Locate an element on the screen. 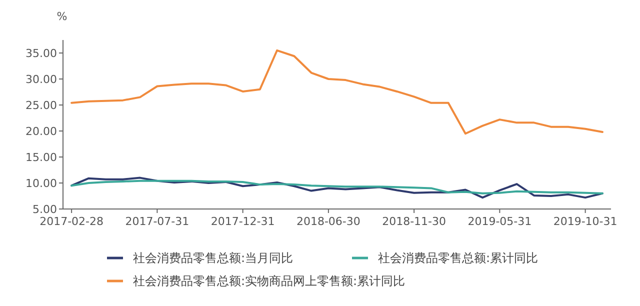 This screenshot has height=306, width=640. legend-label: 社会消费品零售总额:实物商品网上零售额:累计同比 is located at coordinates (269, 281).